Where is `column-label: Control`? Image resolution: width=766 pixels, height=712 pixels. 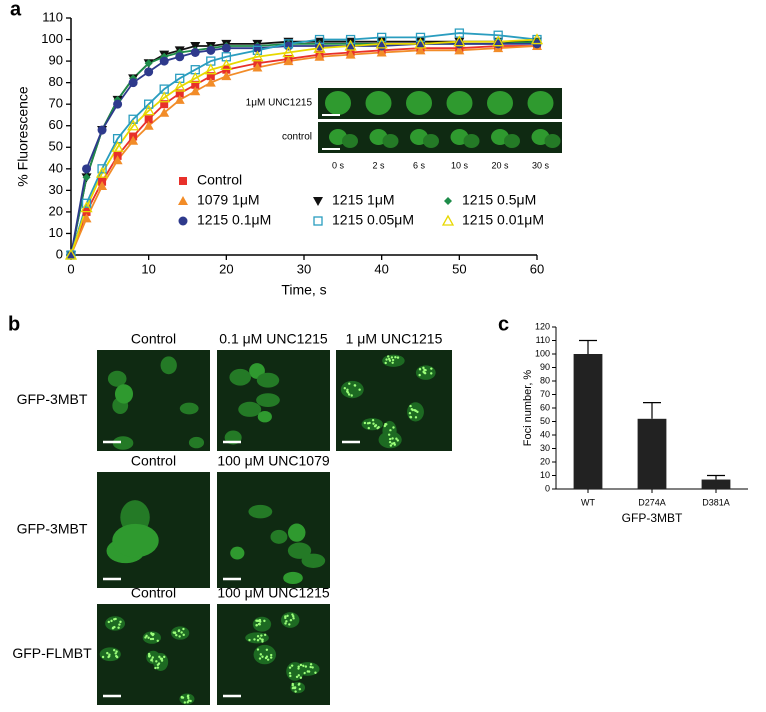 column-label: Control is located at coordinates (153, 593).